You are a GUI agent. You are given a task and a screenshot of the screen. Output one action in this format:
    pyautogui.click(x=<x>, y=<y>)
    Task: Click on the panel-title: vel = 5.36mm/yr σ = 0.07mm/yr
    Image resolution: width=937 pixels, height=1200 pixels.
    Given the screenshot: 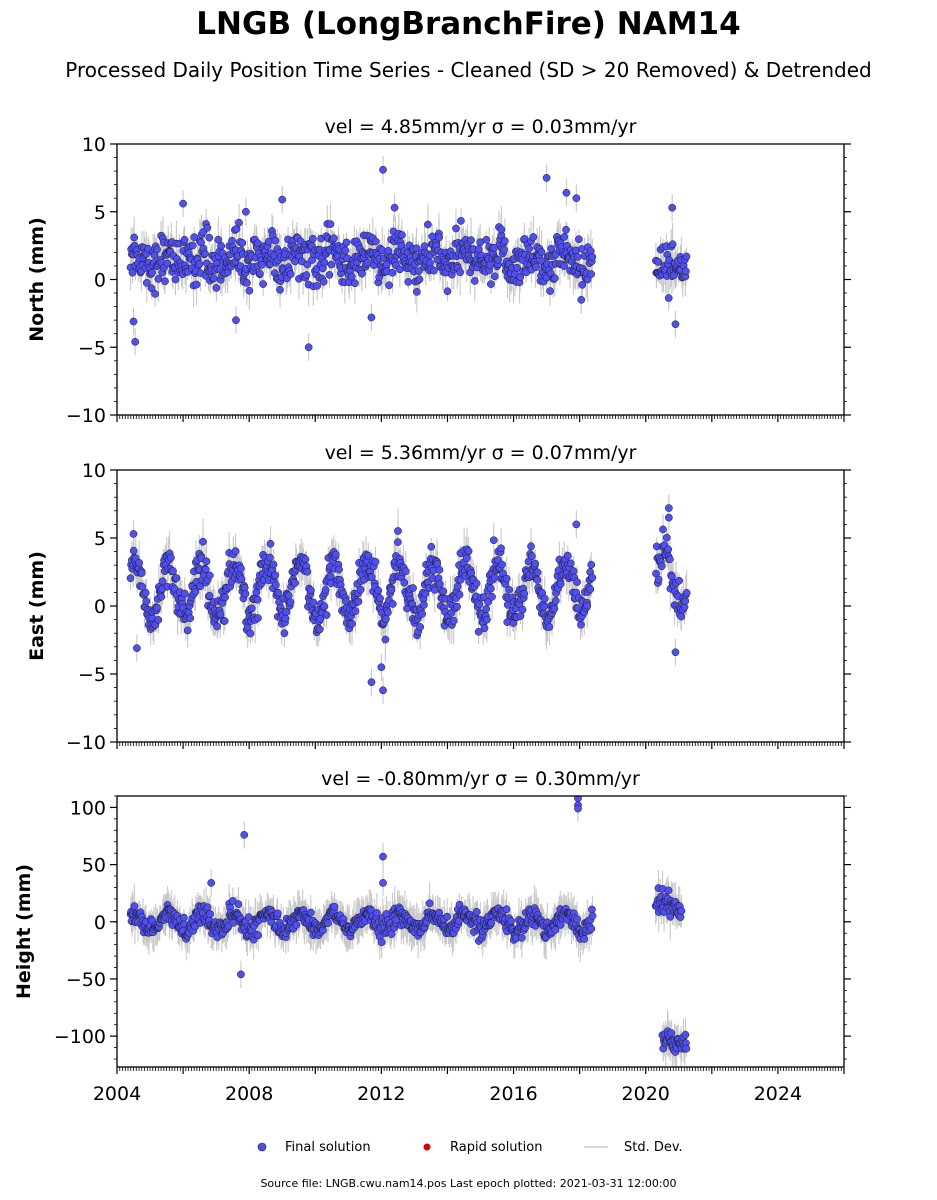 What is the action you would take?
    pyautogui.click(x=481, y=453)
    